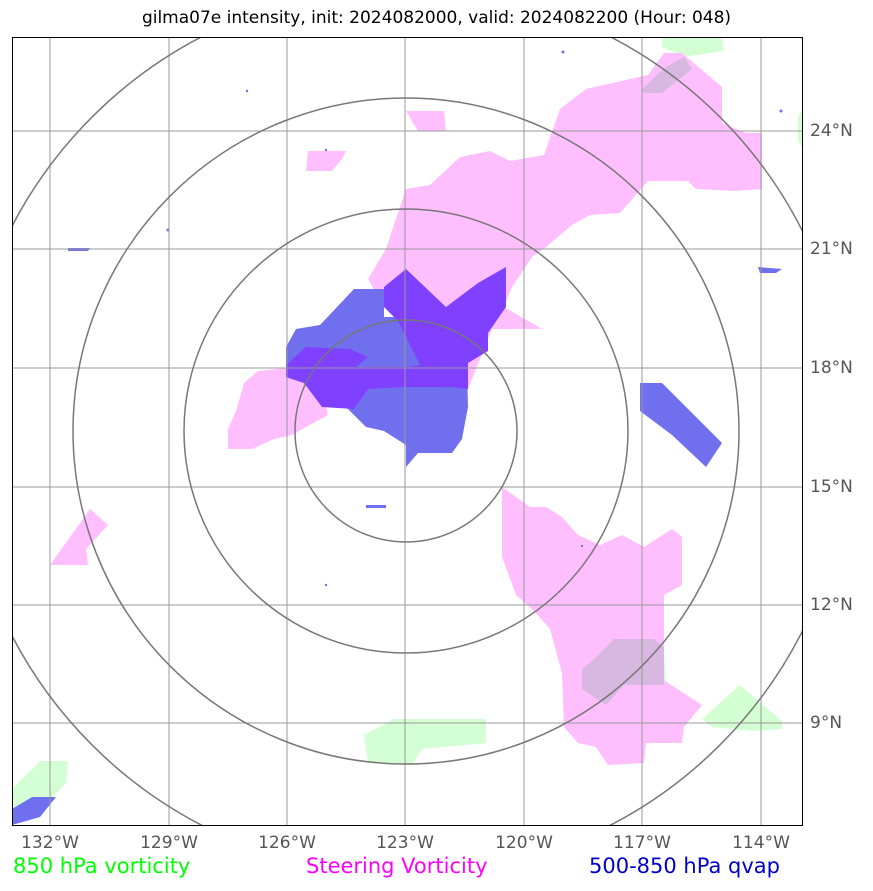  I want to click on x-tick-label: 132°W, so click(50, 843).